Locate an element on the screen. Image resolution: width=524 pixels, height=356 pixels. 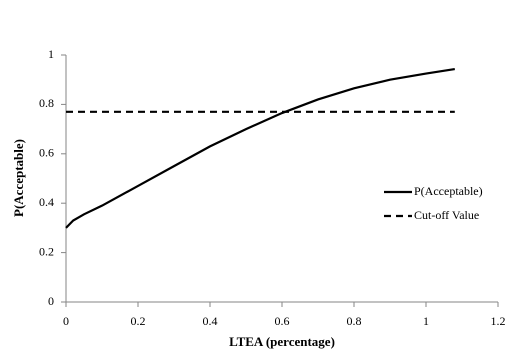
y-tick-label: 0.6 is located at coordinates (46, 153).